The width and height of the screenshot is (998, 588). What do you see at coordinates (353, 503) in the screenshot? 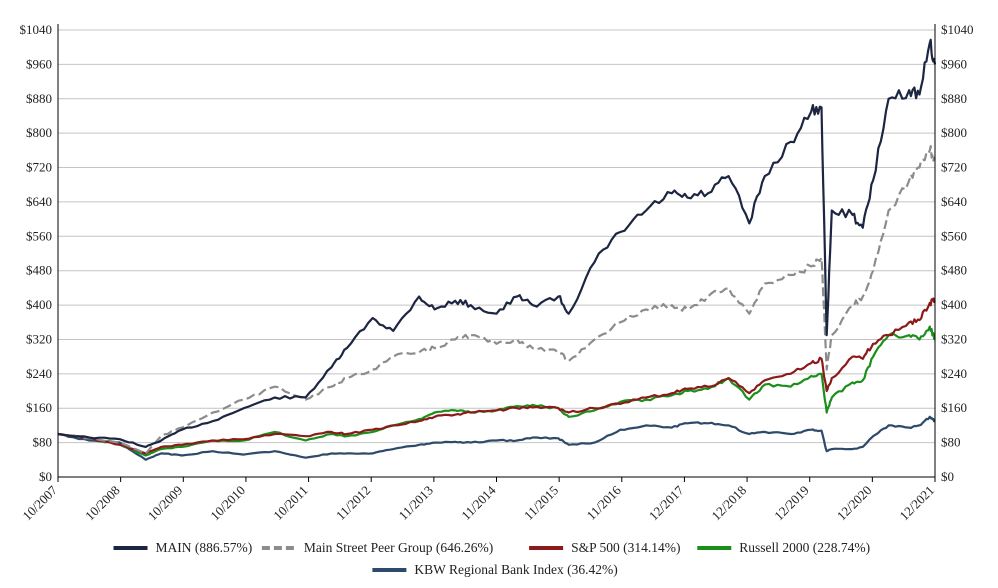
I see `x-tick-label: 11/2012` at bounding box center [353, 503].